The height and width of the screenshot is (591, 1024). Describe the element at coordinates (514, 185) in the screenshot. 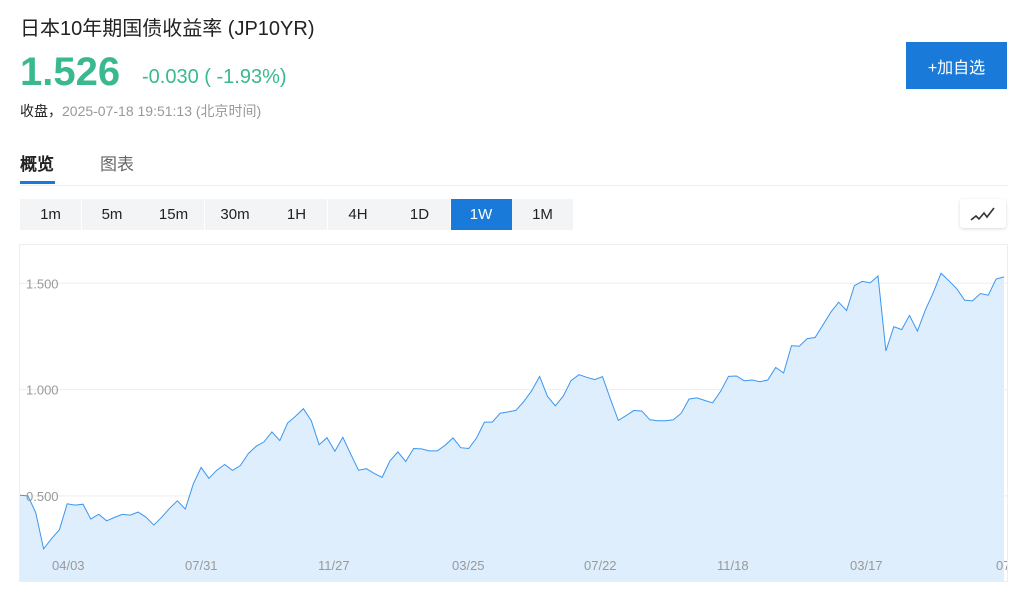

I see `divider` at that location.